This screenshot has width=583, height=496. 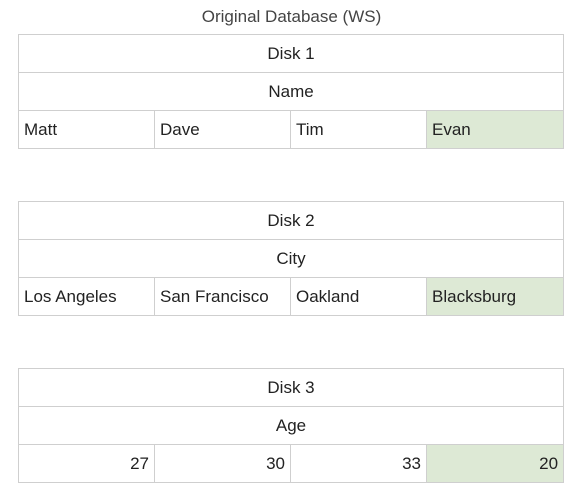 I want to click on disk-label: Disk 3, so click(x=291, y=387).